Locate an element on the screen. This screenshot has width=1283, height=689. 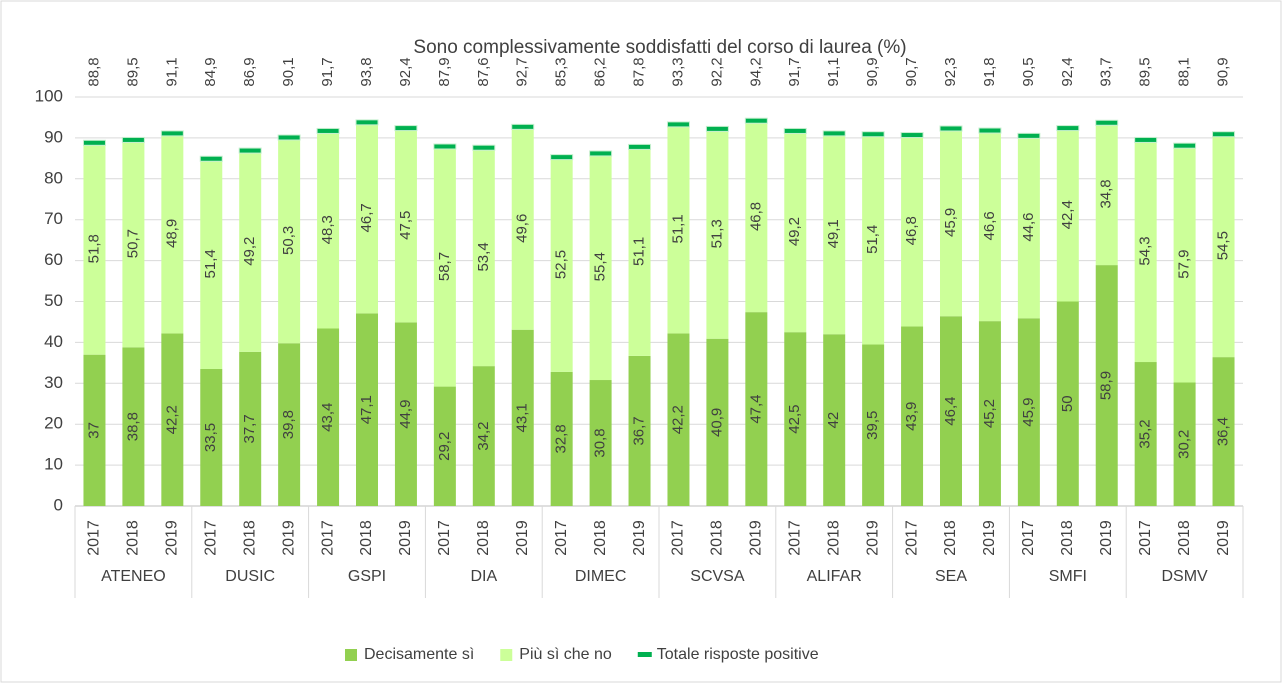
bar-label: 42 is located at coordinates (833, 420).